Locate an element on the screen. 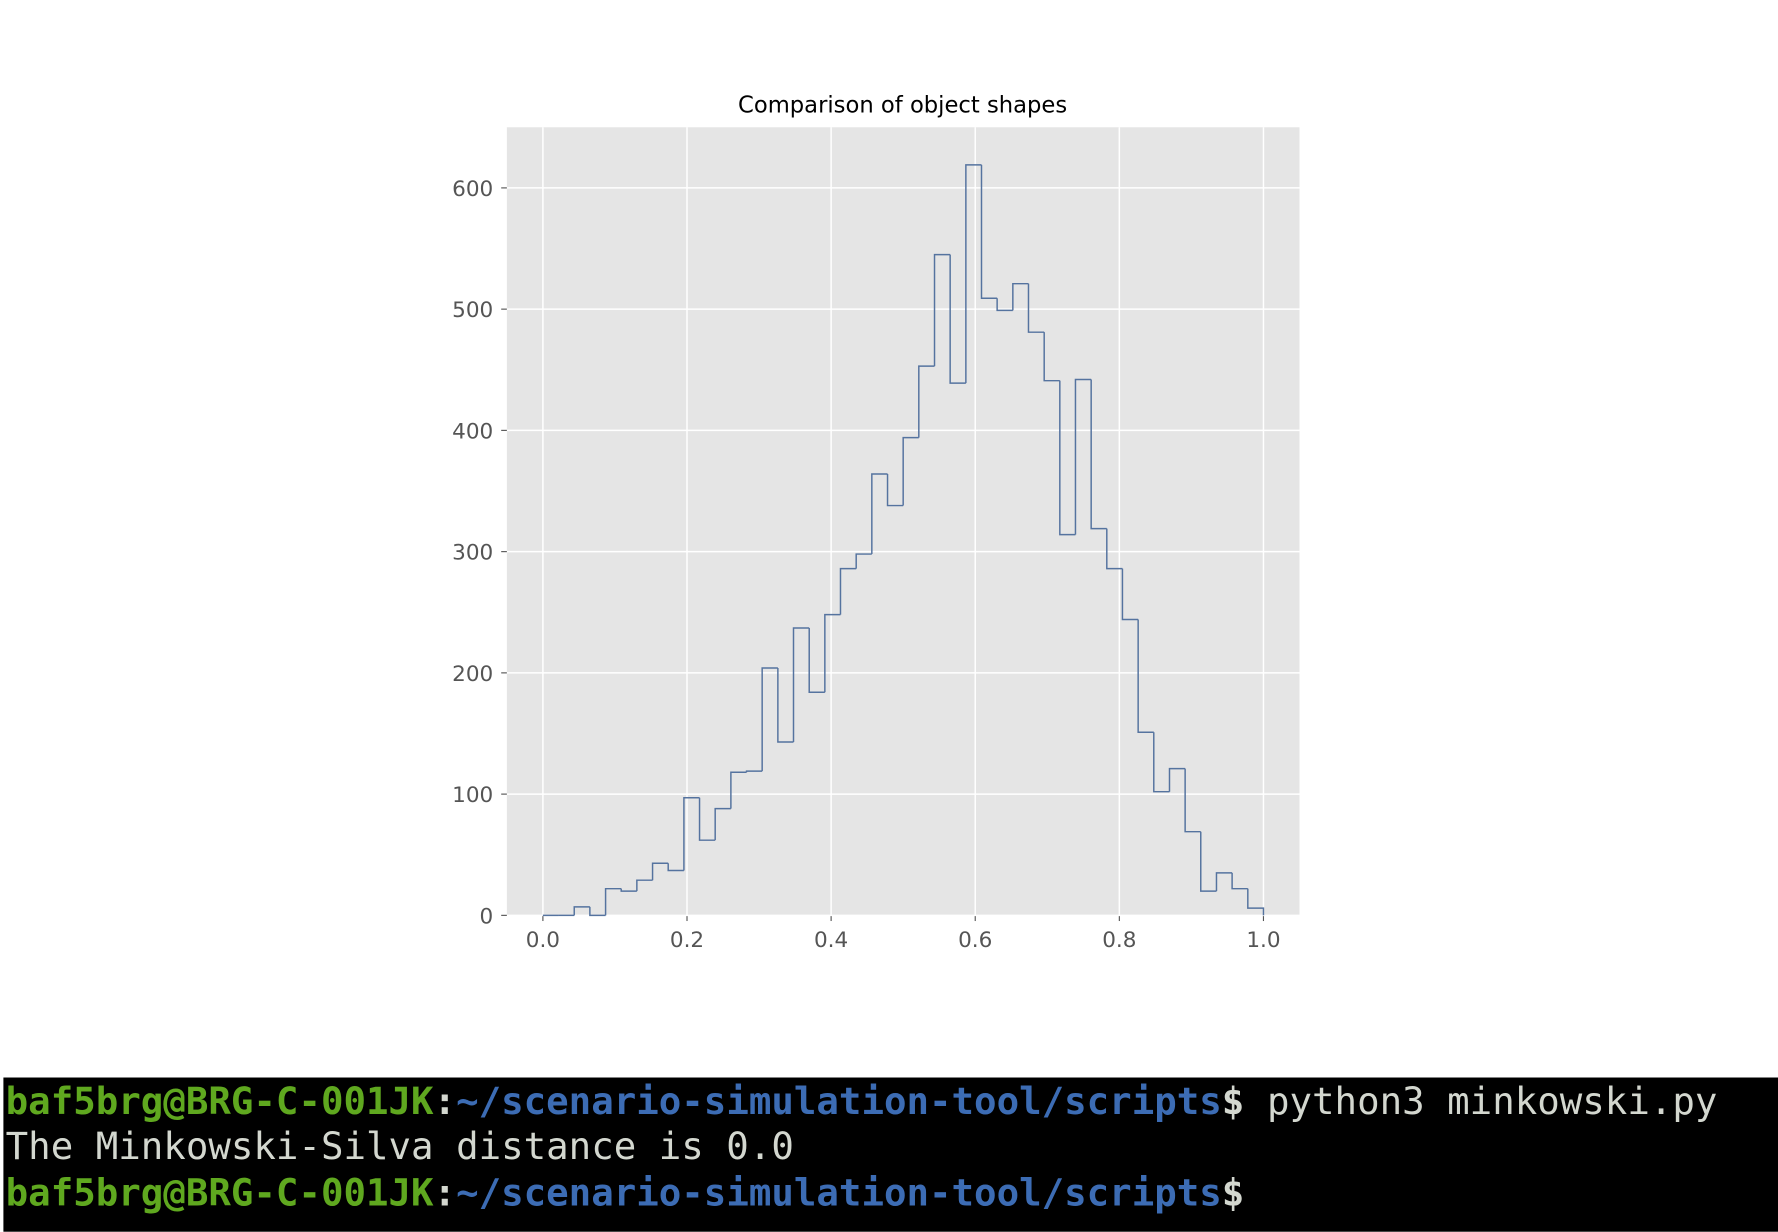 The image size is (1778, 1232). terminal-line: The Minkowski-Silva distance is 0.0 is located at coordinates (400, 1146).